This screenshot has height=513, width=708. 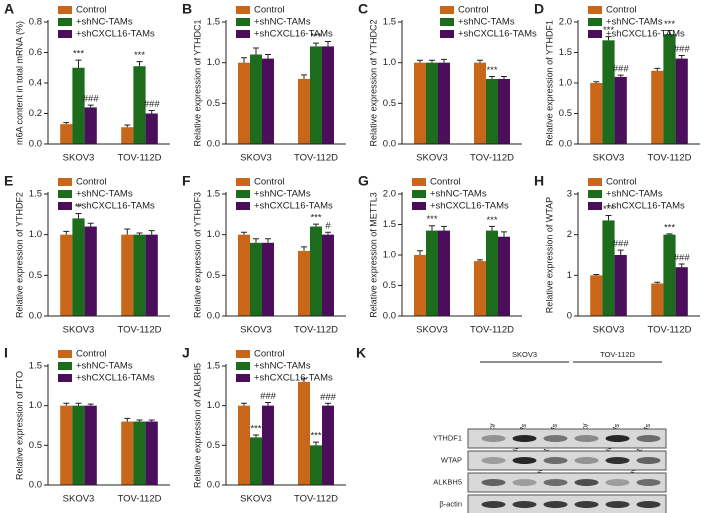 I want to click on protein-label: YTHDF1, so click(x=447, y=437).